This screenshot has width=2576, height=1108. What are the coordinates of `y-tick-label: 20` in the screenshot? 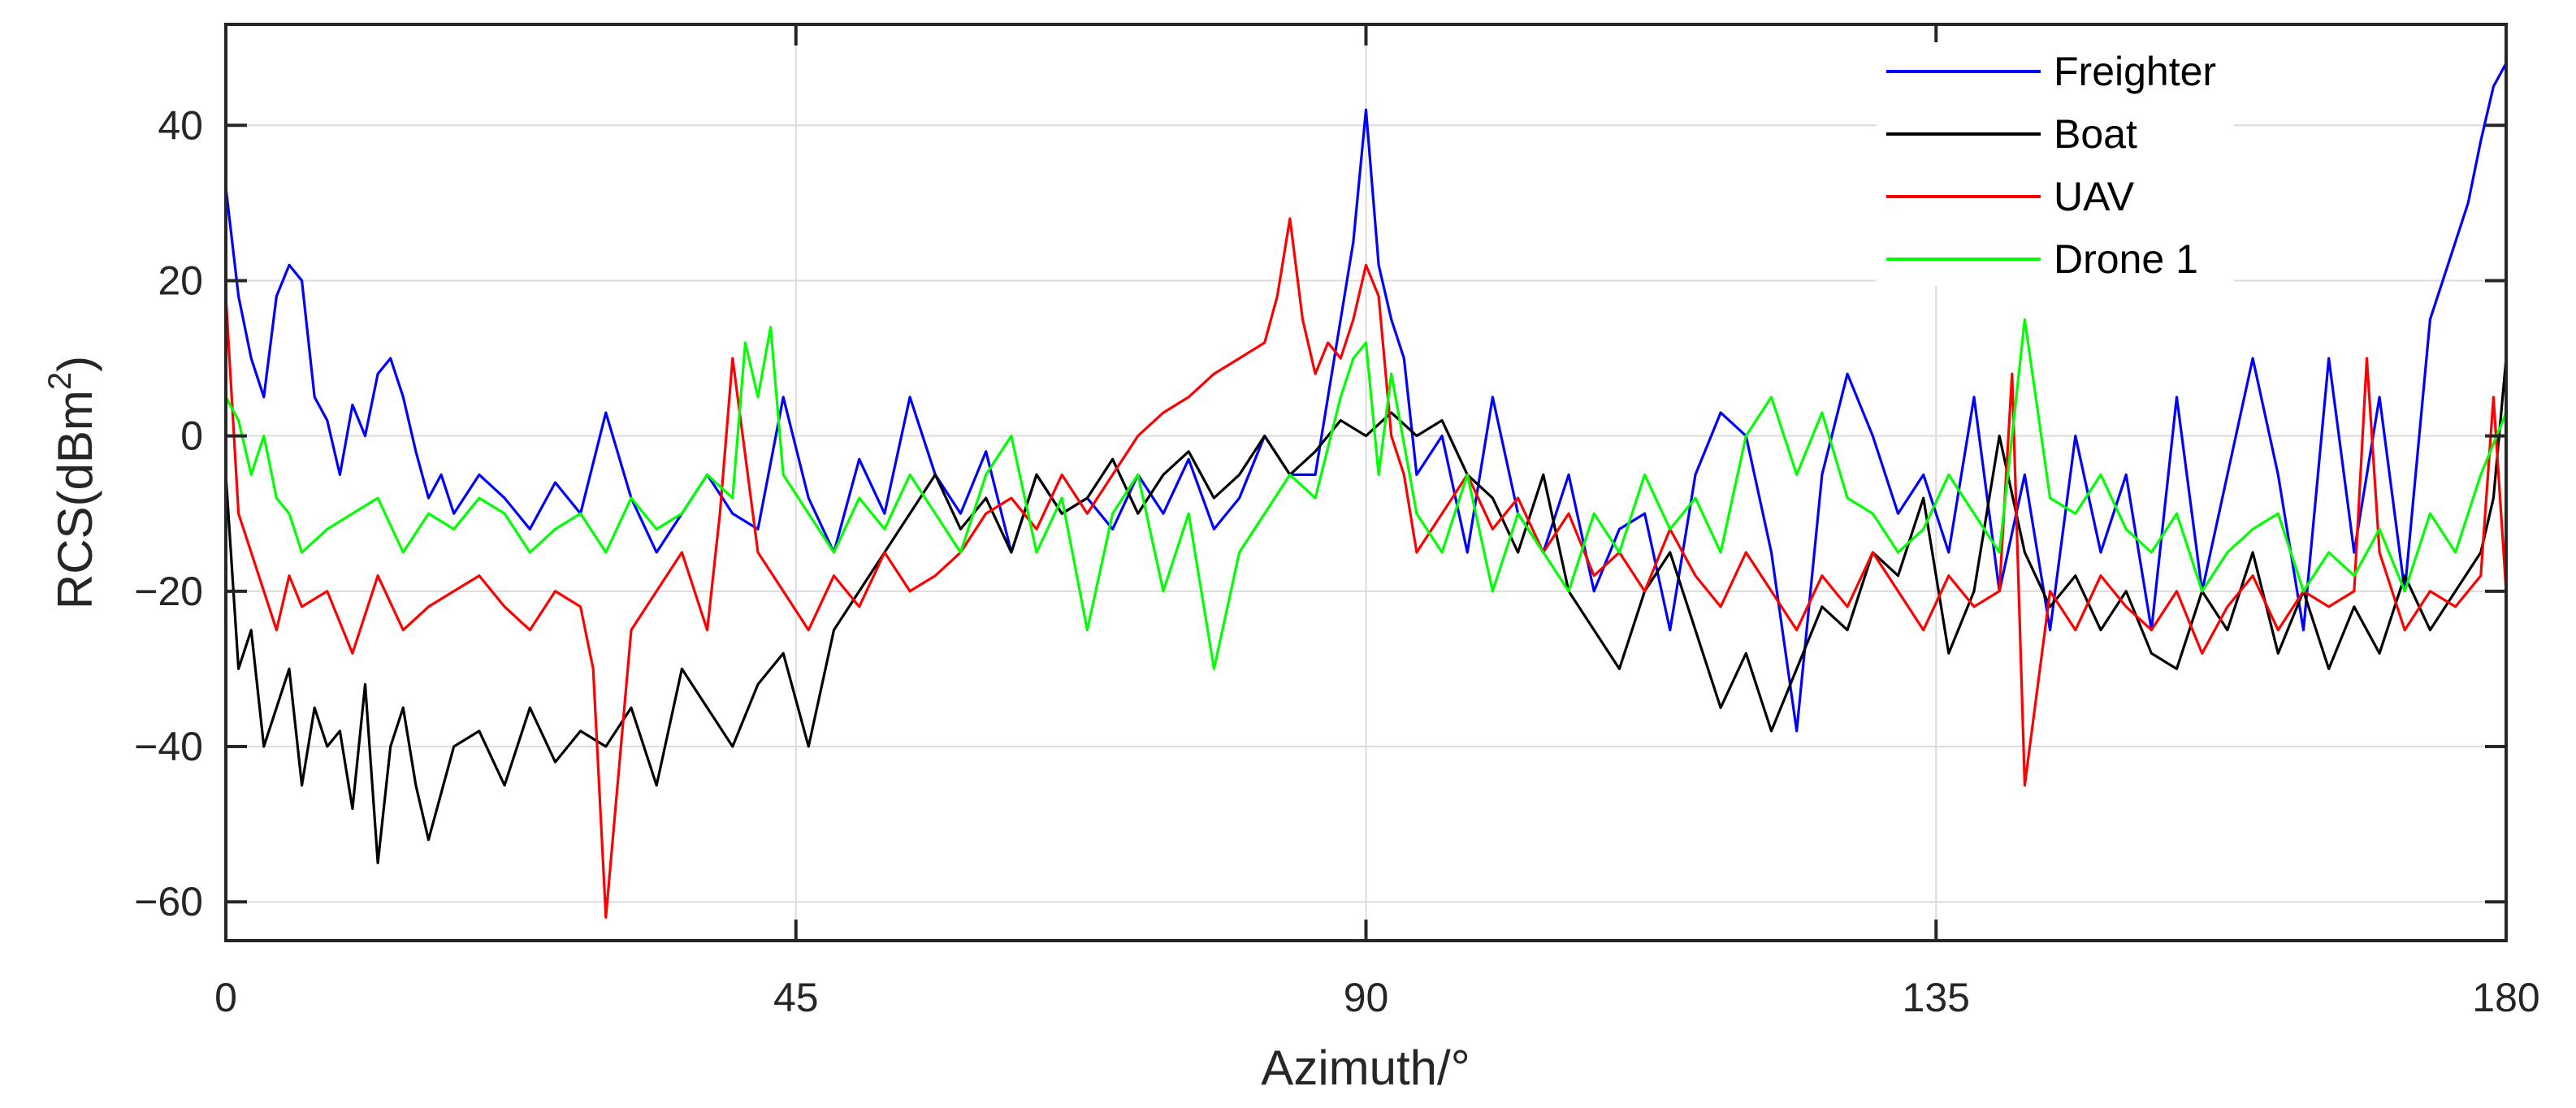 It's located at (181, 280).